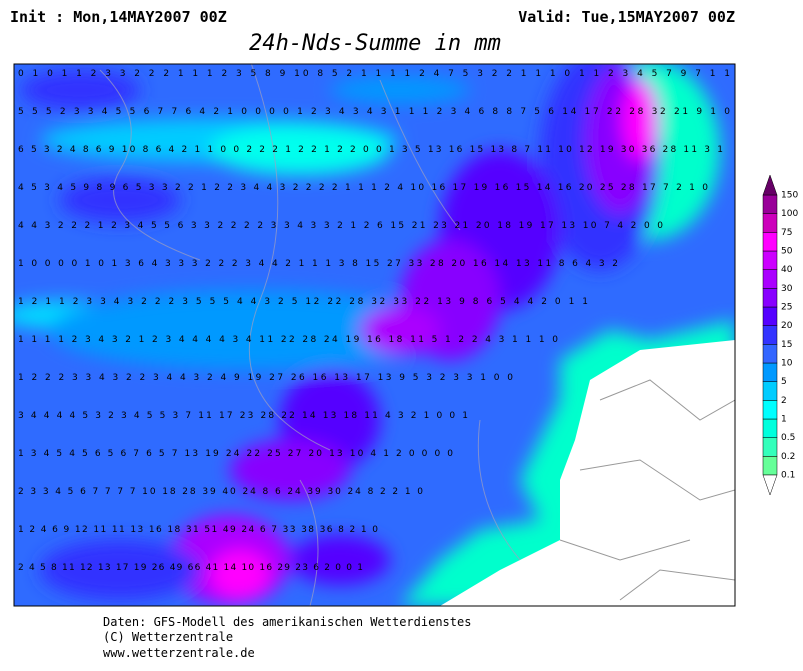  I want to click on colorbar-label: 0.1, so click(788, 476).